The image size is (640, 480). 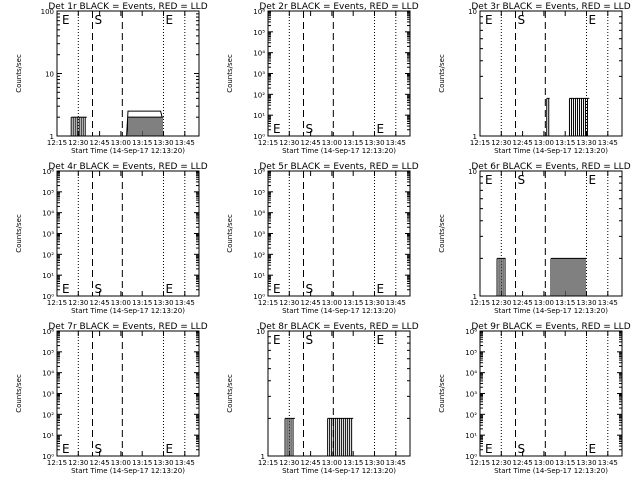 I want to click on y-tick-label: 100, so click(x=47, y=12).